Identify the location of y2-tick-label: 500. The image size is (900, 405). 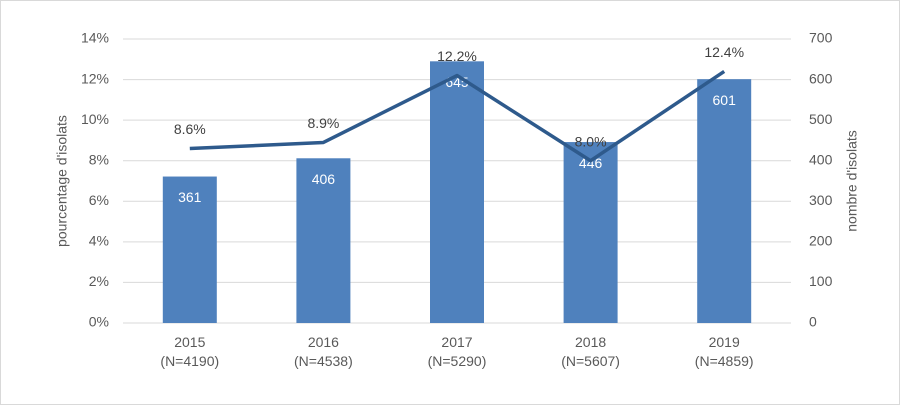
(821, 119).